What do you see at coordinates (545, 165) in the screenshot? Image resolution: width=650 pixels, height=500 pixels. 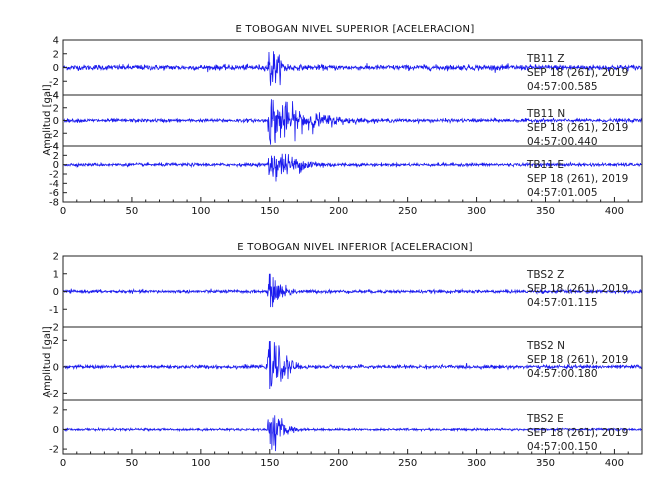 I see `station-label: TB11 E` at bounding box center [545, 165].